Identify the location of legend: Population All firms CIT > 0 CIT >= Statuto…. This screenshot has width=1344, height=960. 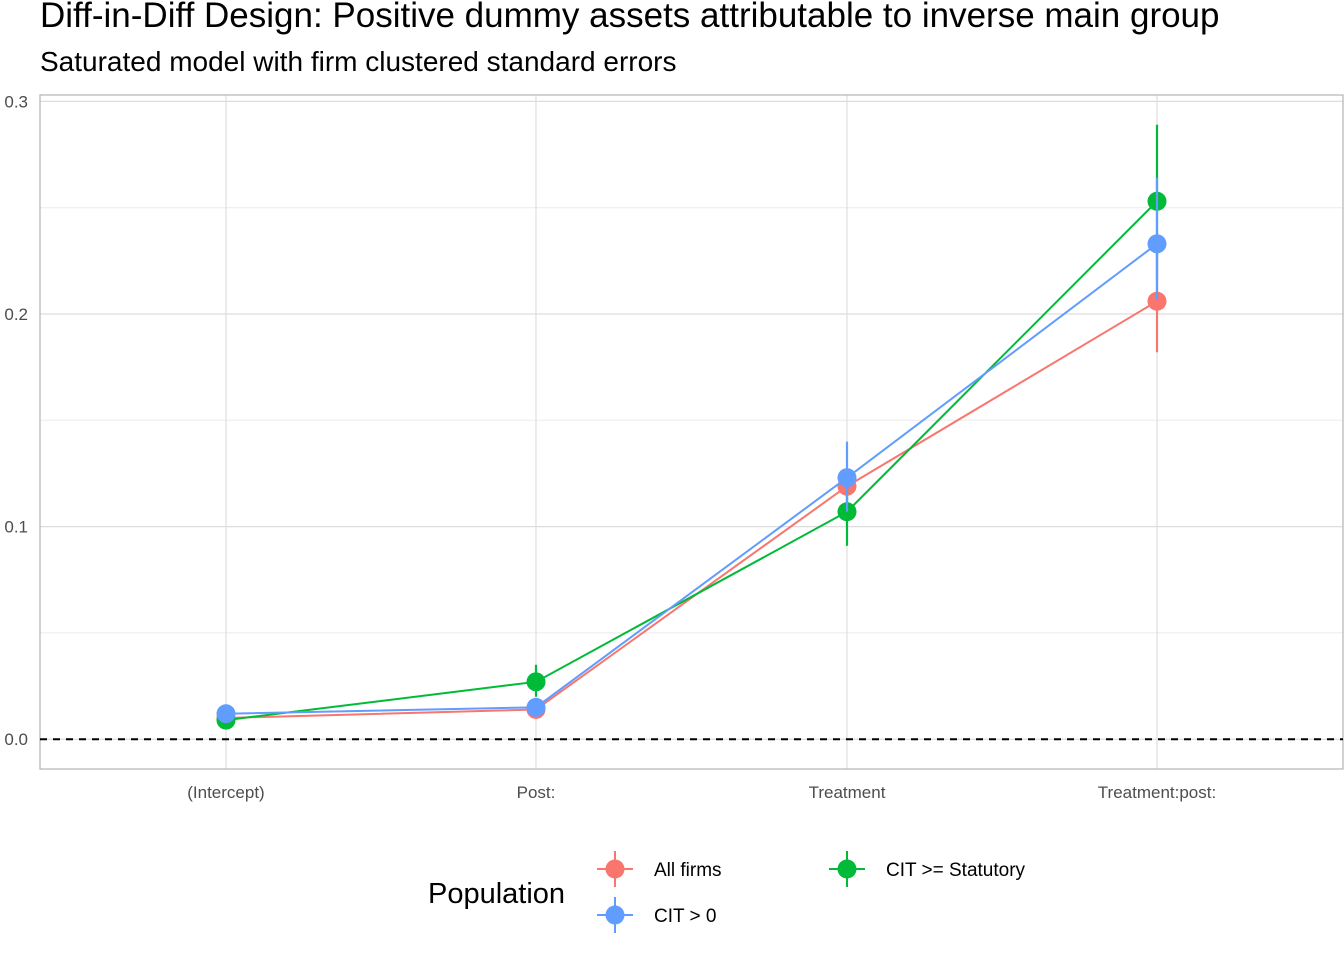
(727, 892).